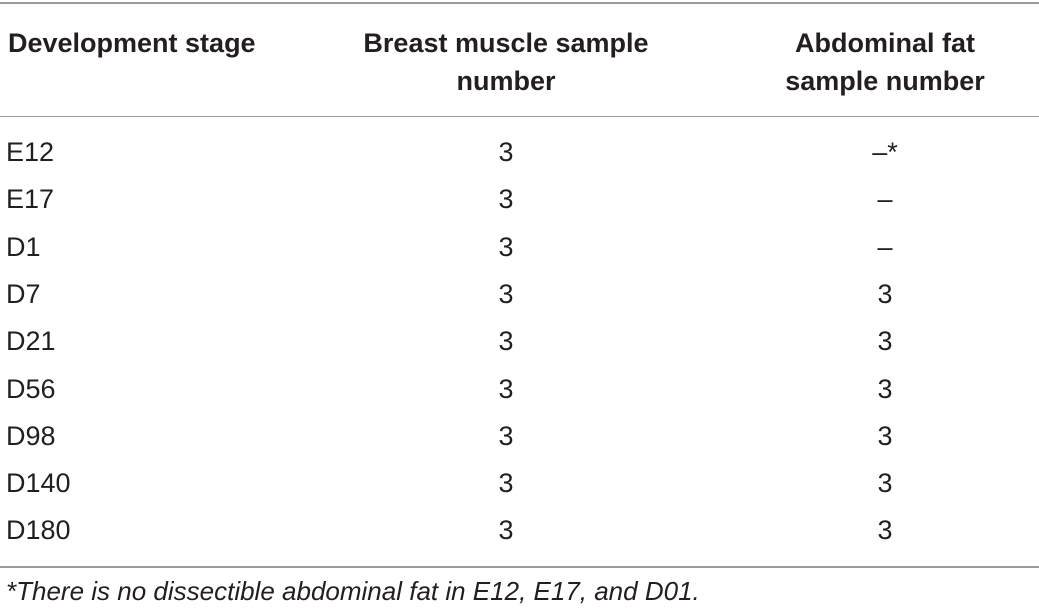  Describe the element at coordinates (885, 43) in the screenshot. I see `header-abdominal-fat-line1: Abdominal fat` at that location.